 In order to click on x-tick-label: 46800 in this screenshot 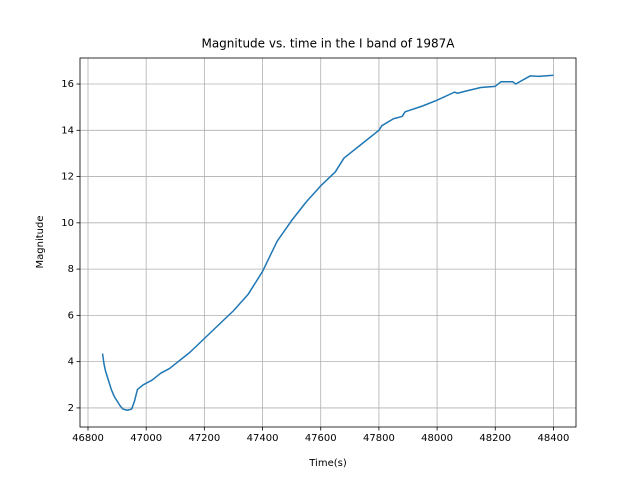, I will do `click(88, 438)`.